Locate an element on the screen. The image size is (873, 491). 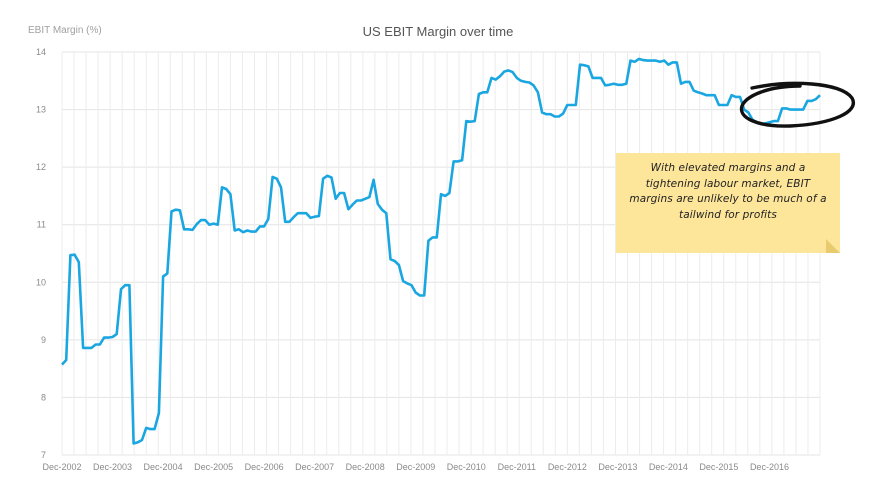
x-tick-label: Dec-2015 is located at coordinates (718, 467).